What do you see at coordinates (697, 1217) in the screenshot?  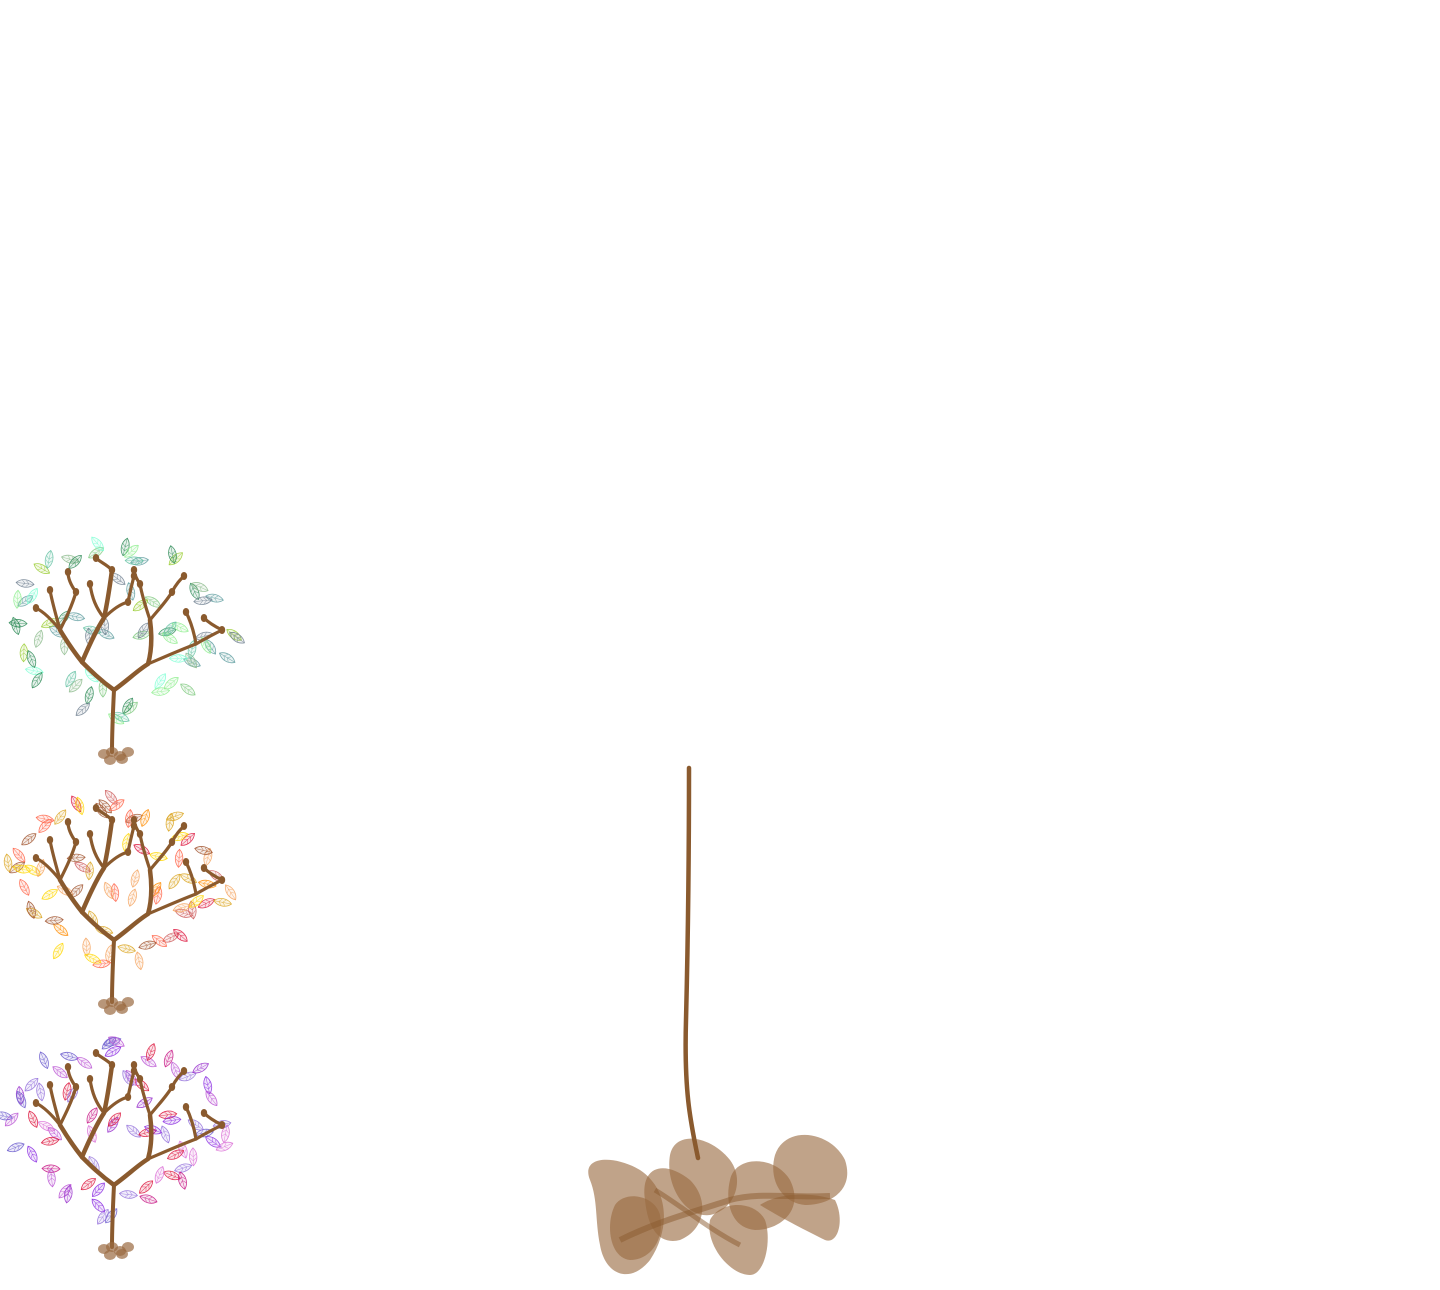 I see `root-line` at bounding box center [697, 1217].